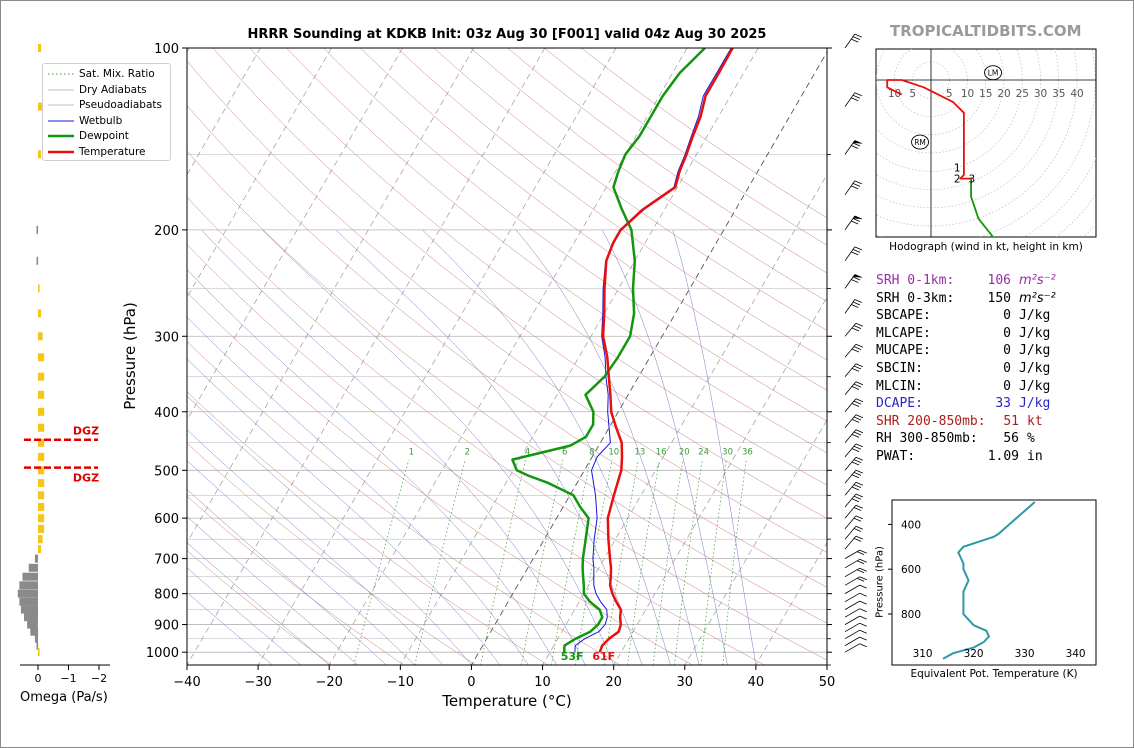 The height and width of the screenshot is (748, 1134). Describe the element at coordinates (931, 421) in the screenshot. I see `index-label: SHR 200-850mb:` at that location.